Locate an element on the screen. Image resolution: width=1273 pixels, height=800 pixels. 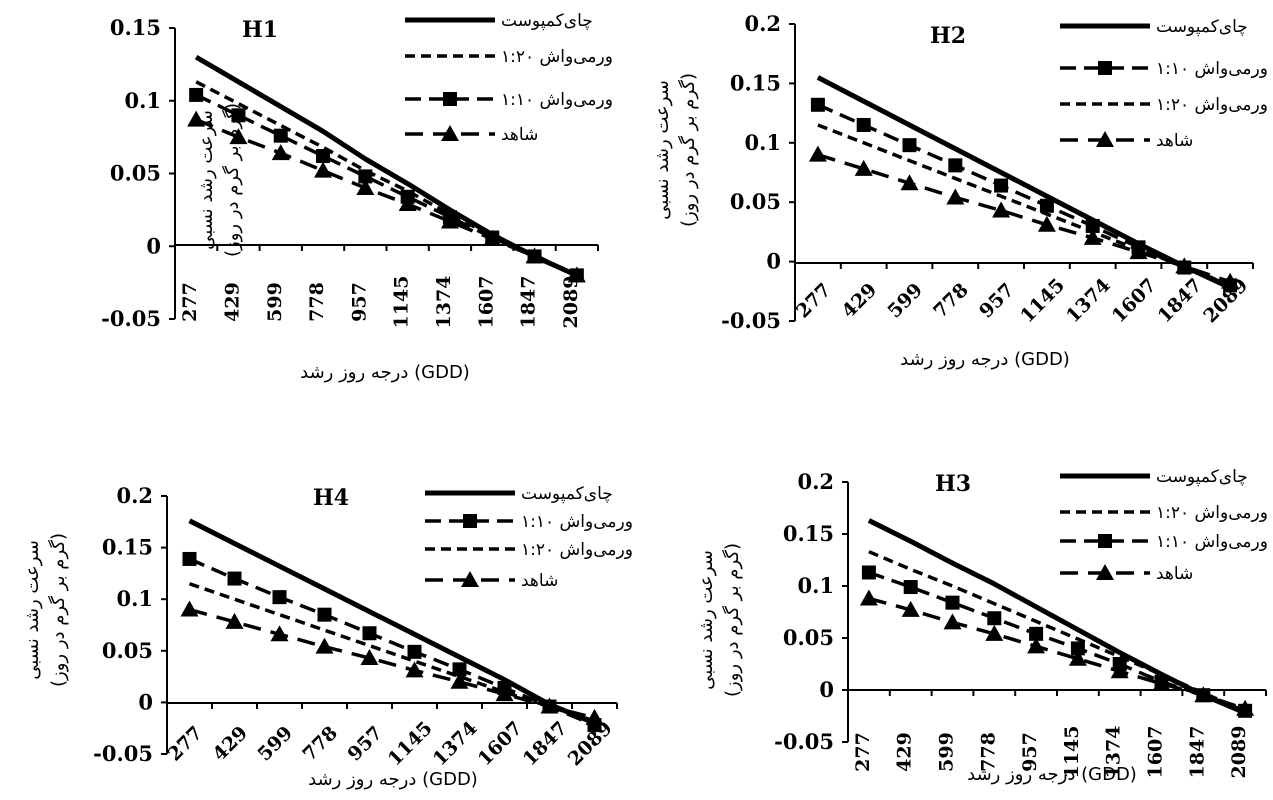
chart-title: H2 is located at coordinates (948, 36).